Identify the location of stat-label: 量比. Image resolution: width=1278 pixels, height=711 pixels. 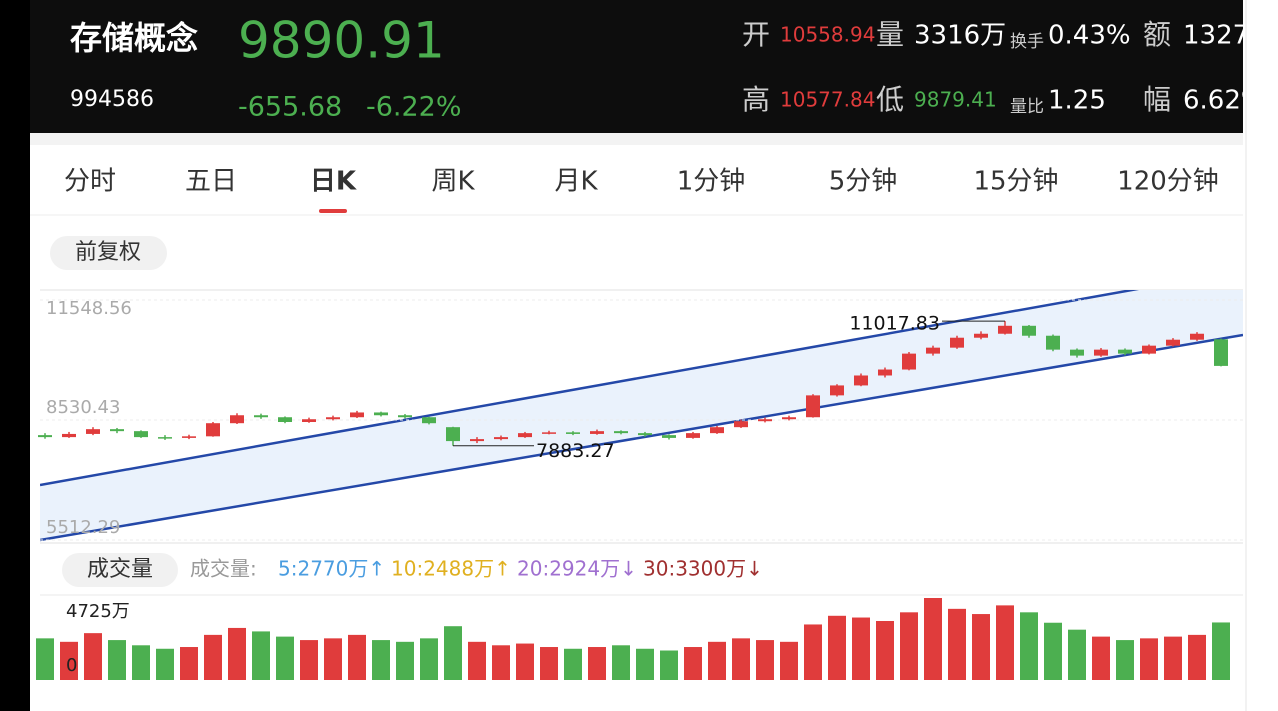
(1027, 107).